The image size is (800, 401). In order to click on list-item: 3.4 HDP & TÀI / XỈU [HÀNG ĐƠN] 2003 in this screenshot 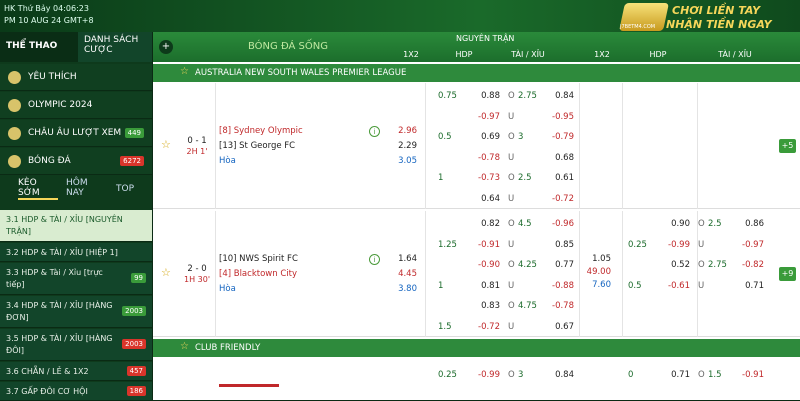, I will do `click(76, 312)`.